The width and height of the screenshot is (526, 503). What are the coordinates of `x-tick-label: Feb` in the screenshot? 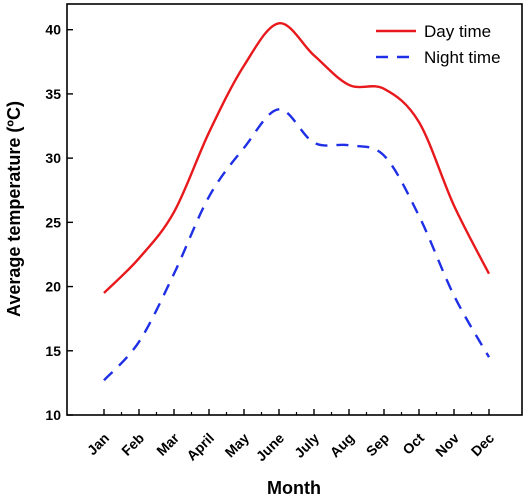 It's located at (132, 444).